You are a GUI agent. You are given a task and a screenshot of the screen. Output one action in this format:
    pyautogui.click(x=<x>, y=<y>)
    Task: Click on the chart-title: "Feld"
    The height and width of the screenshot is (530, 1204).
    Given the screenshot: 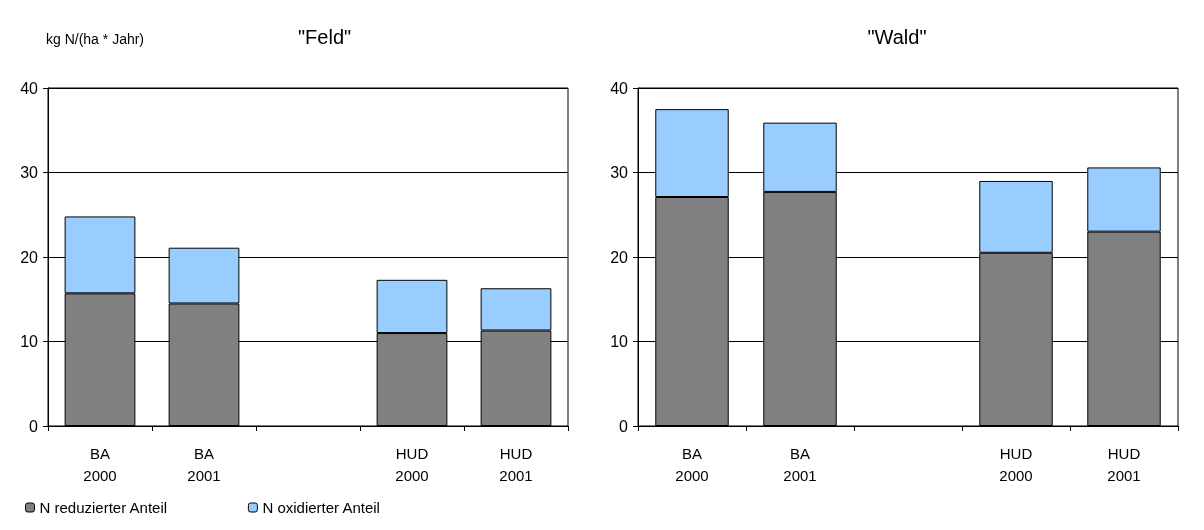 What is the action you would take?
    pyautogui.click(x=325, y=37)
    